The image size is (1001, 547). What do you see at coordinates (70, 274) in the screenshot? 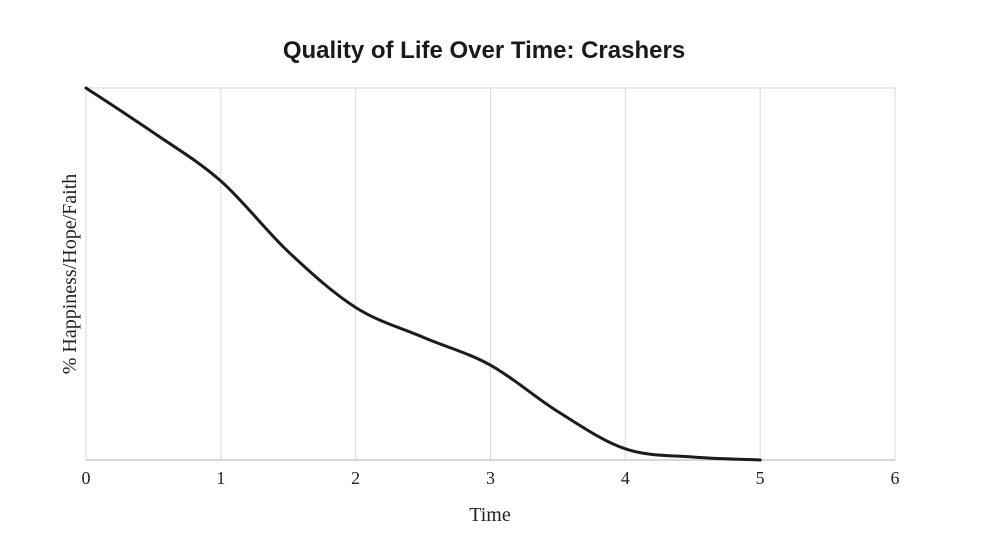
I see `y-axis-label: % Happiness/Hope/Faith` at bounding box center [70, 274].